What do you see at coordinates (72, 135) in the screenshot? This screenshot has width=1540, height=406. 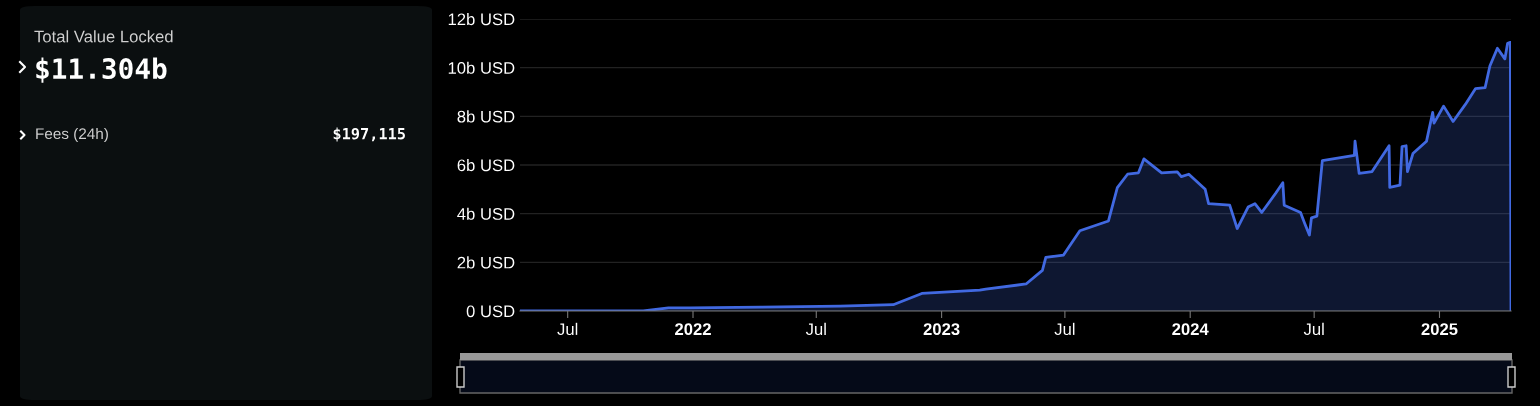 I see `text: Fees (24h)` at bounding box center [72, 135].